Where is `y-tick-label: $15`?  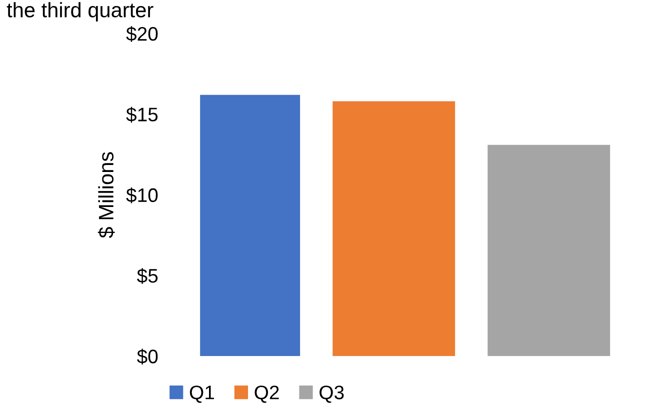
y-tick-label: $15 is located at coordinates (142, 114).